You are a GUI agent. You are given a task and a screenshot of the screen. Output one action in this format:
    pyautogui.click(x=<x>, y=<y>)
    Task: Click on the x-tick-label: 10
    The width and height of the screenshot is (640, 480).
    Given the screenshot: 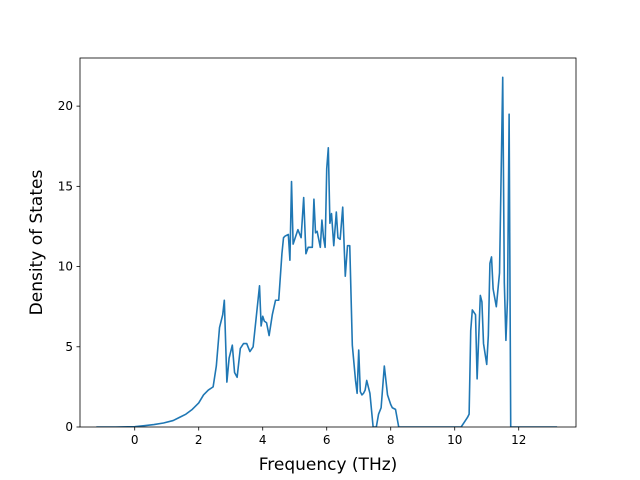 What is the action you would take?
    pyautogui.click(x=454, y=440)
    